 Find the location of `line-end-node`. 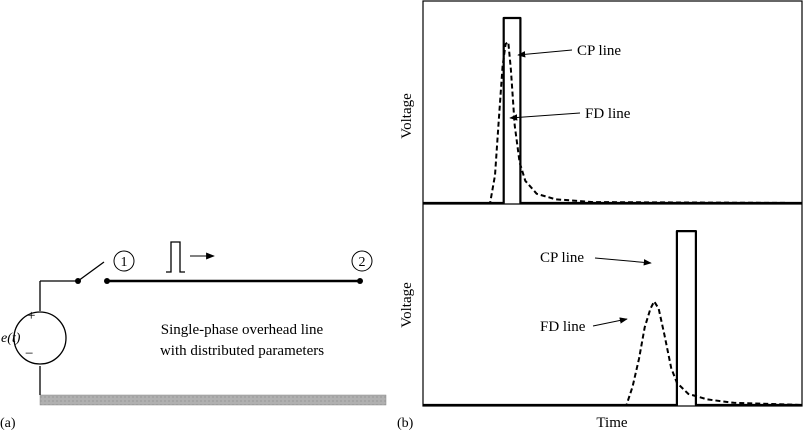

line-end-node is located at coordinates (360, 281).